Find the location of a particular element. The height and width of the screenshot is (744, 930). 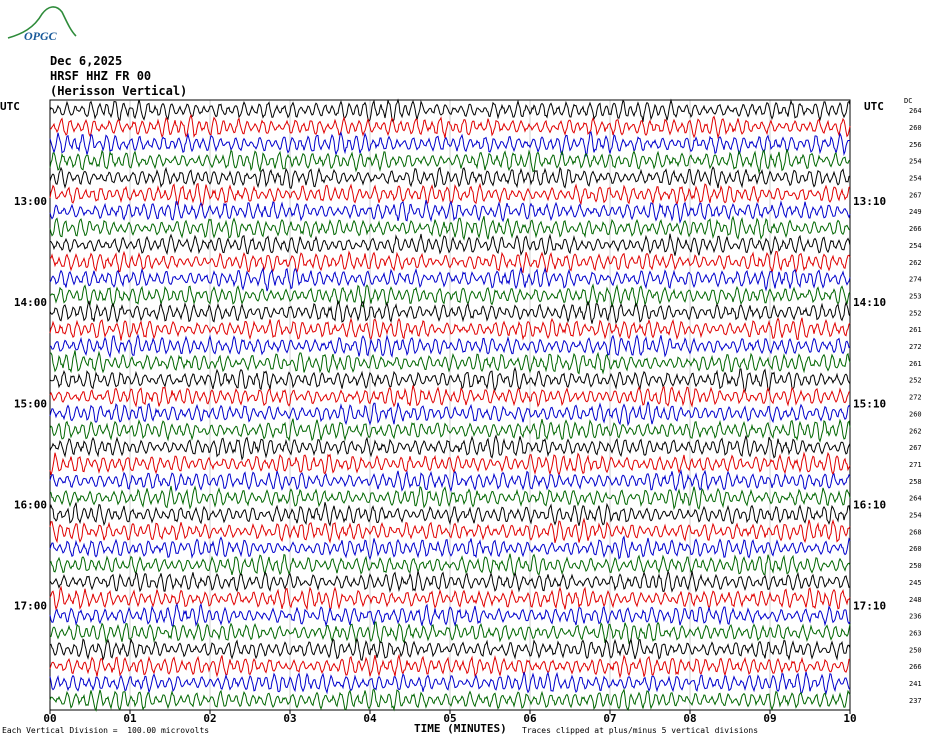

right-hour-label: 17:10 is located at coordinates (869, 606).